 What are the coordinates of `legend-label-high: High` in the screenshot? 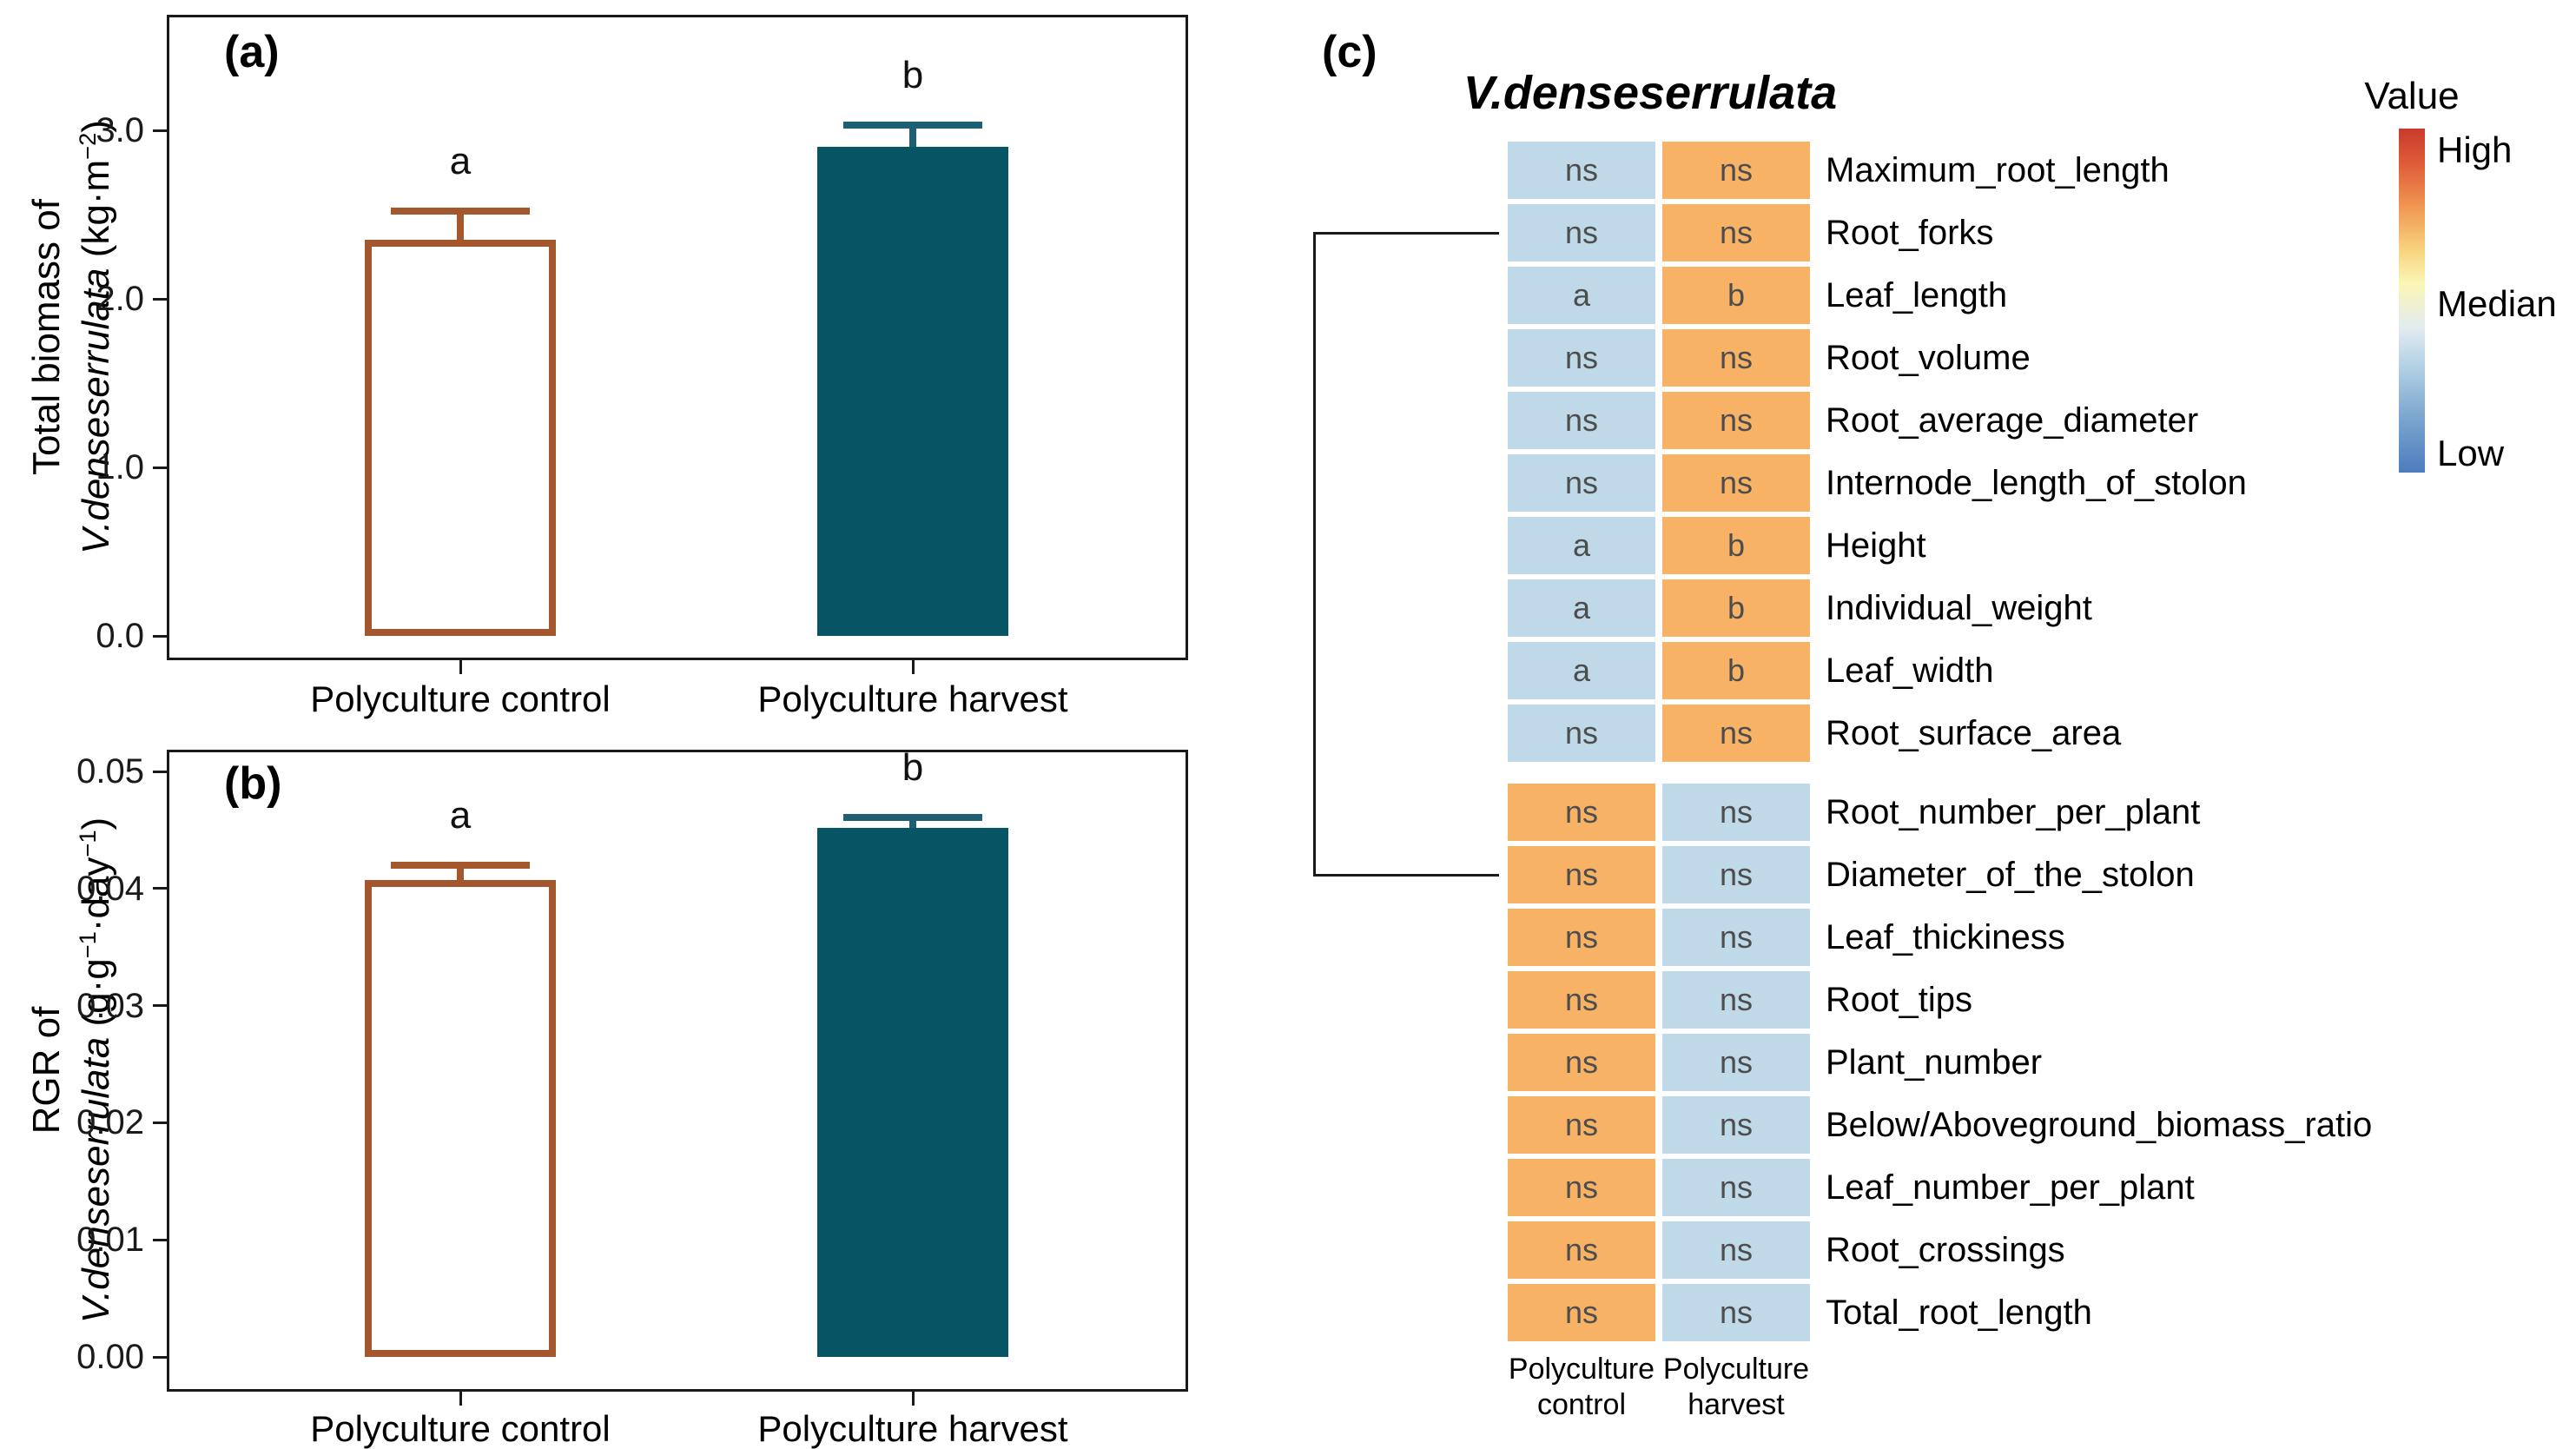 It's located at (2475, 149).